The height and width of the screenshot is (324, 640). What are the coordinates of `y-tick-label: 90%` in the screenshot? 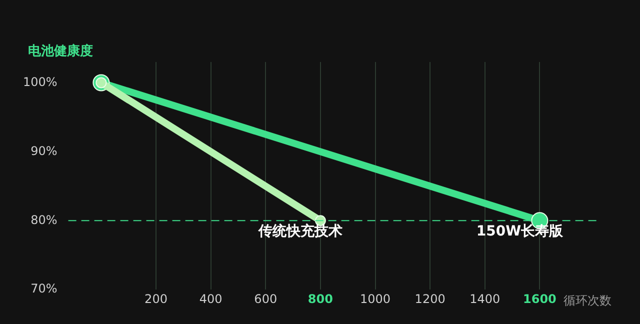 It's located at (44, 151).